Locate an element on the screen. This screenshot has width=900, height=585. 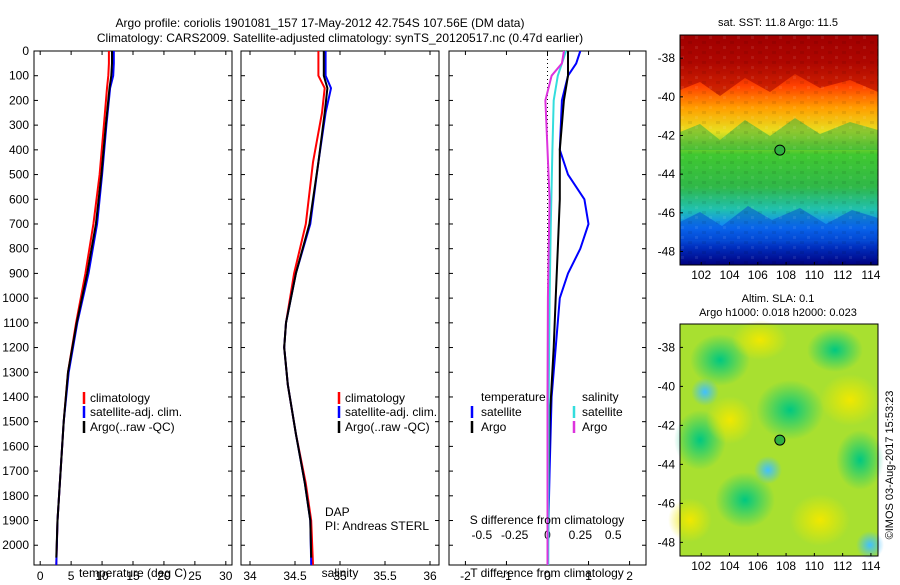
series-line-salinity-argo is located at coordinates (554, 307).